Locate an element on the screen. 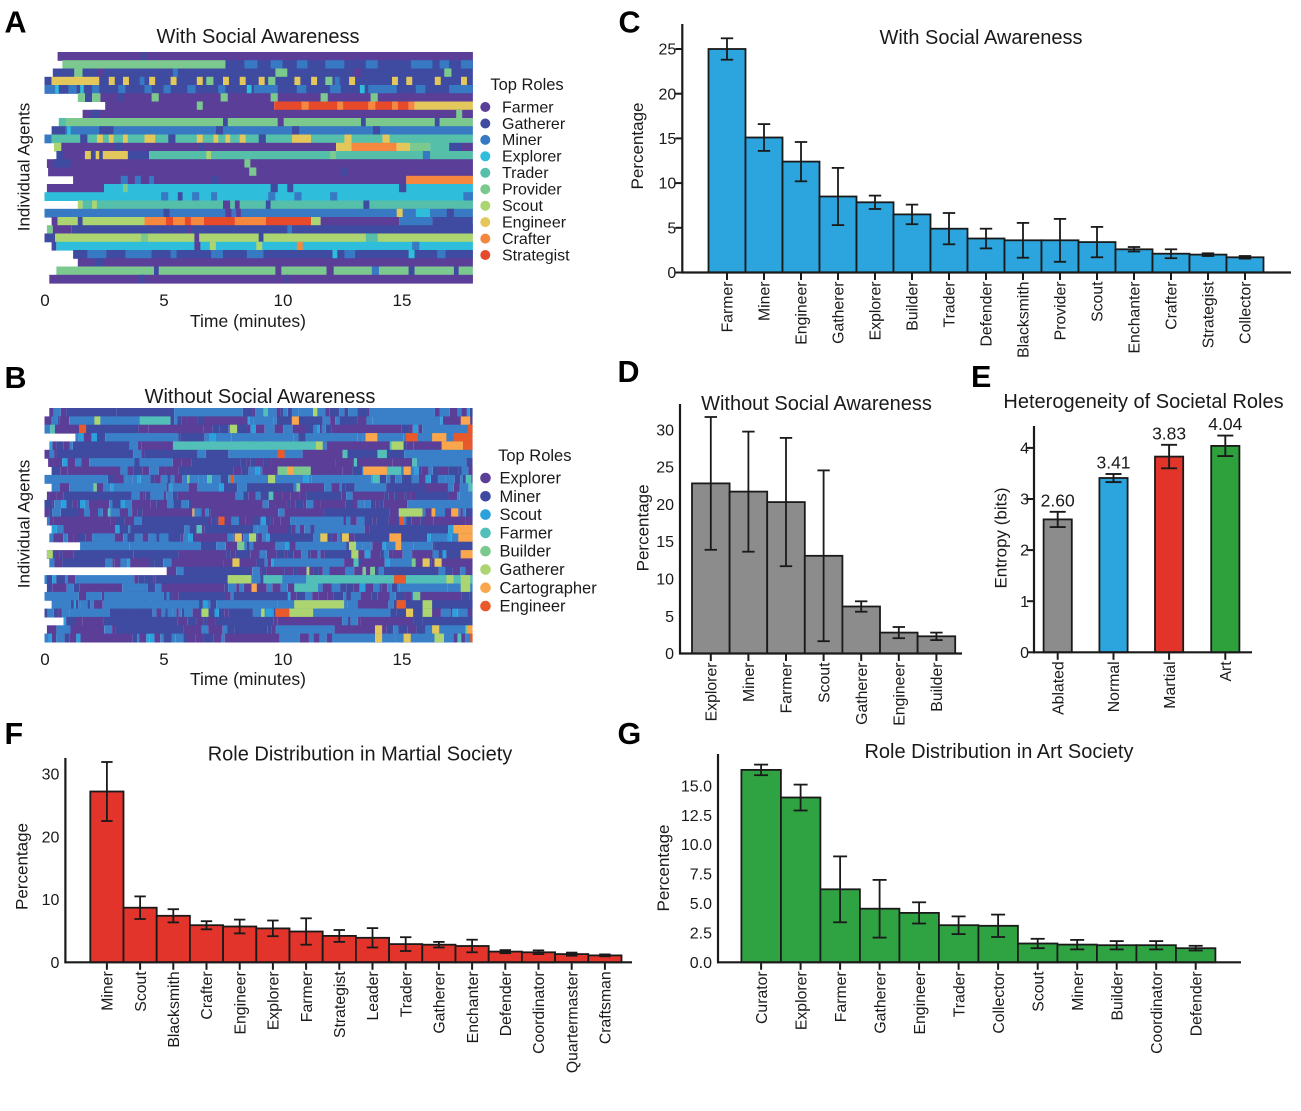 The width and height of the screenshot is (1301, 1111). svg-text: Art is located at coordinates (1226, 671).